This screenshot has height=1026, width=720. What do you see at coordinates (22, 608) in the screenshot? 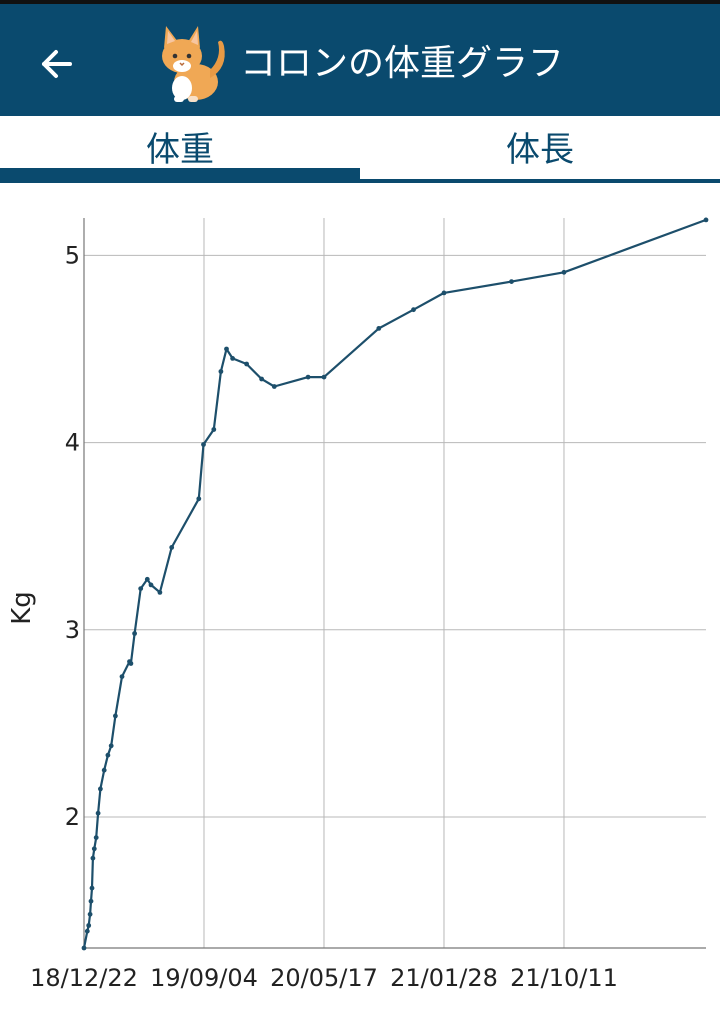
I see `y-axis-label: Kg` at bounding box center [22, 608].